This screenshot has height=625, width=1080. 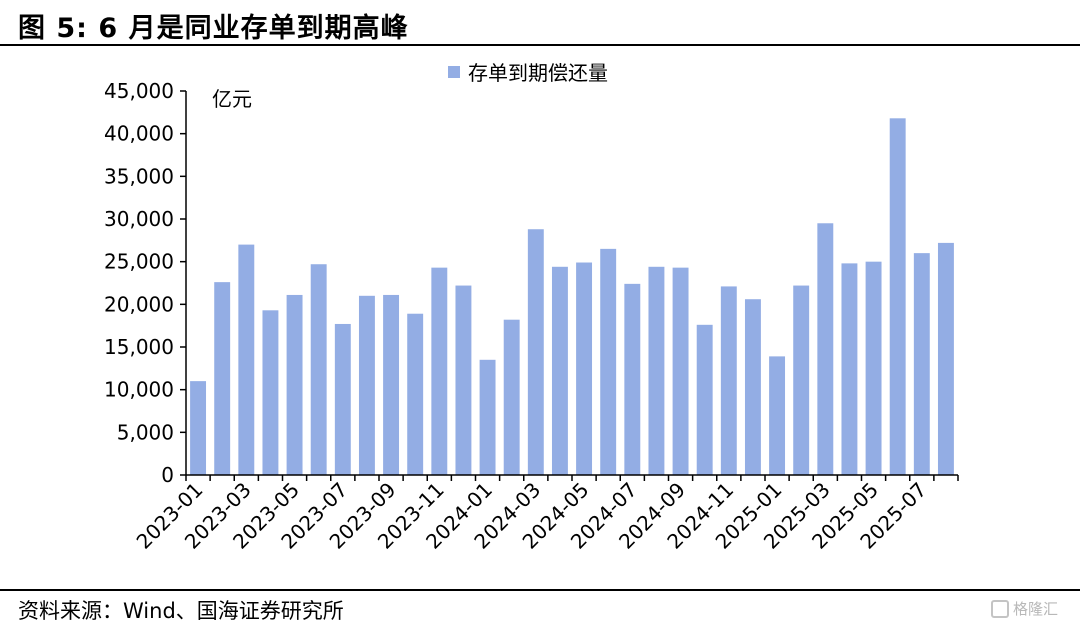 What do you see at coordinates (999, 608) in the screenshot?
I see `watermark-logo-icon` at bounding box center [999, 608].